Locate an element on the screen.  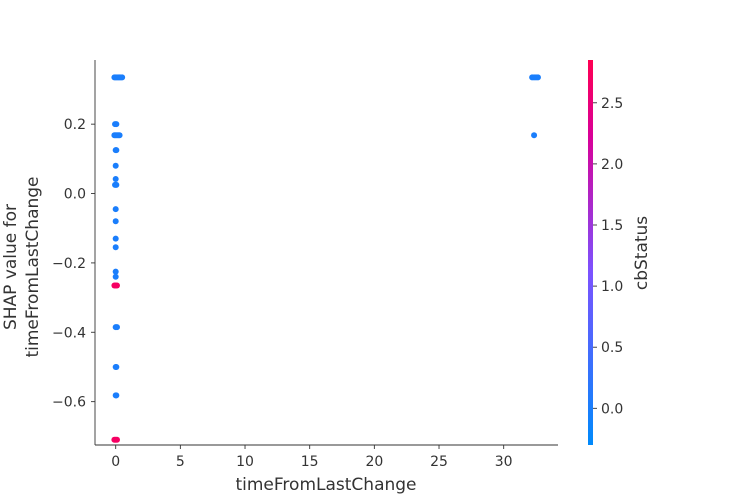
x-tick-label: 10 is located at coordinates (245, 462).